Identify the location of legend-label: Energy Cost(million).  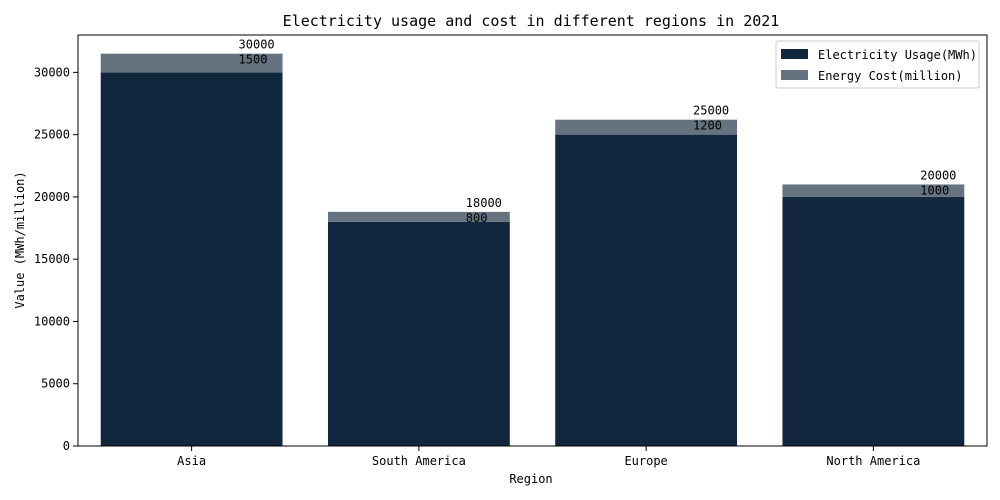
(890, 76).